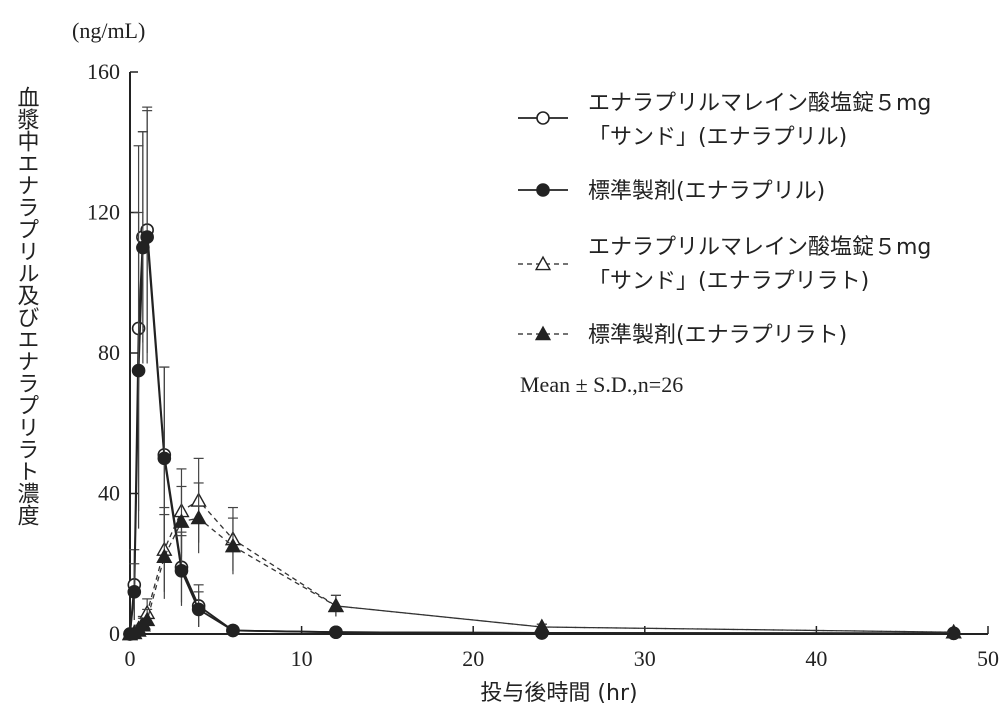 The image size is (1008, 716). Describe the element at coordinates (473, 658) in the screenshot. I see `x-tick-label: 20` at that location.